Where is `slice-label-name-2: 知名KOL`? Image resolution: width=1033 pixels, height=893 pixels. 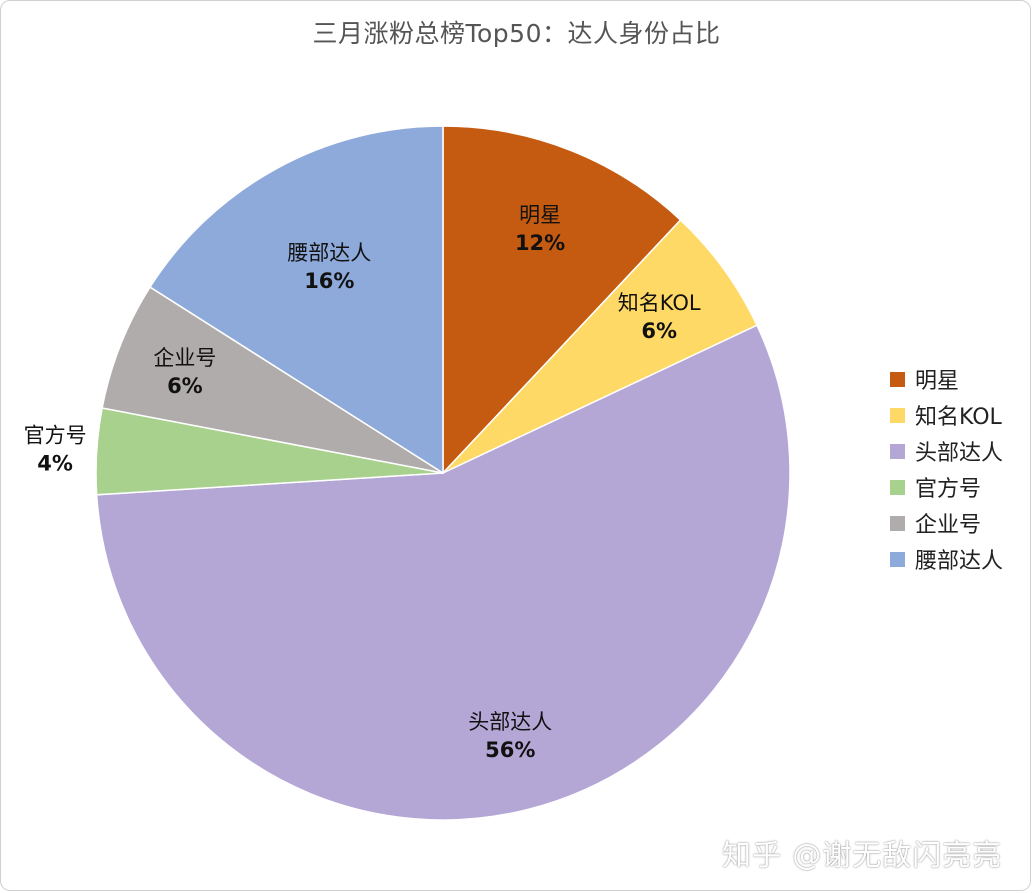 slice-label-name-2: 知名KOL is located at coordinates (659, 303).